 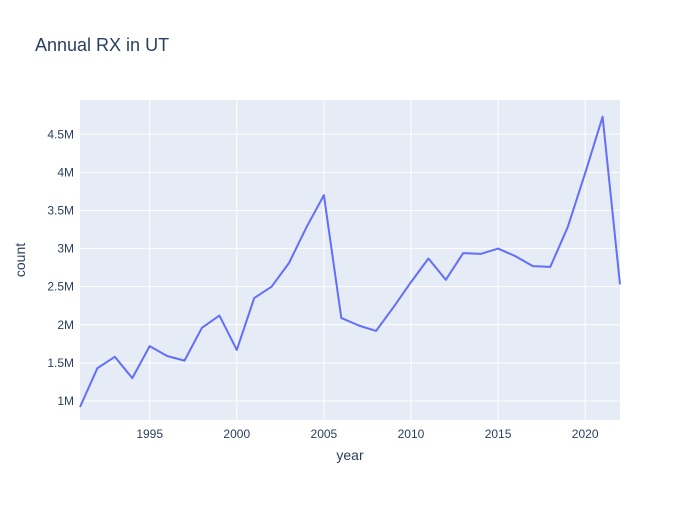 What do you see at coordinates (149, 434) in the screenshot?
I see `x-tick-label: 1995` at bounding box center [149, 434].